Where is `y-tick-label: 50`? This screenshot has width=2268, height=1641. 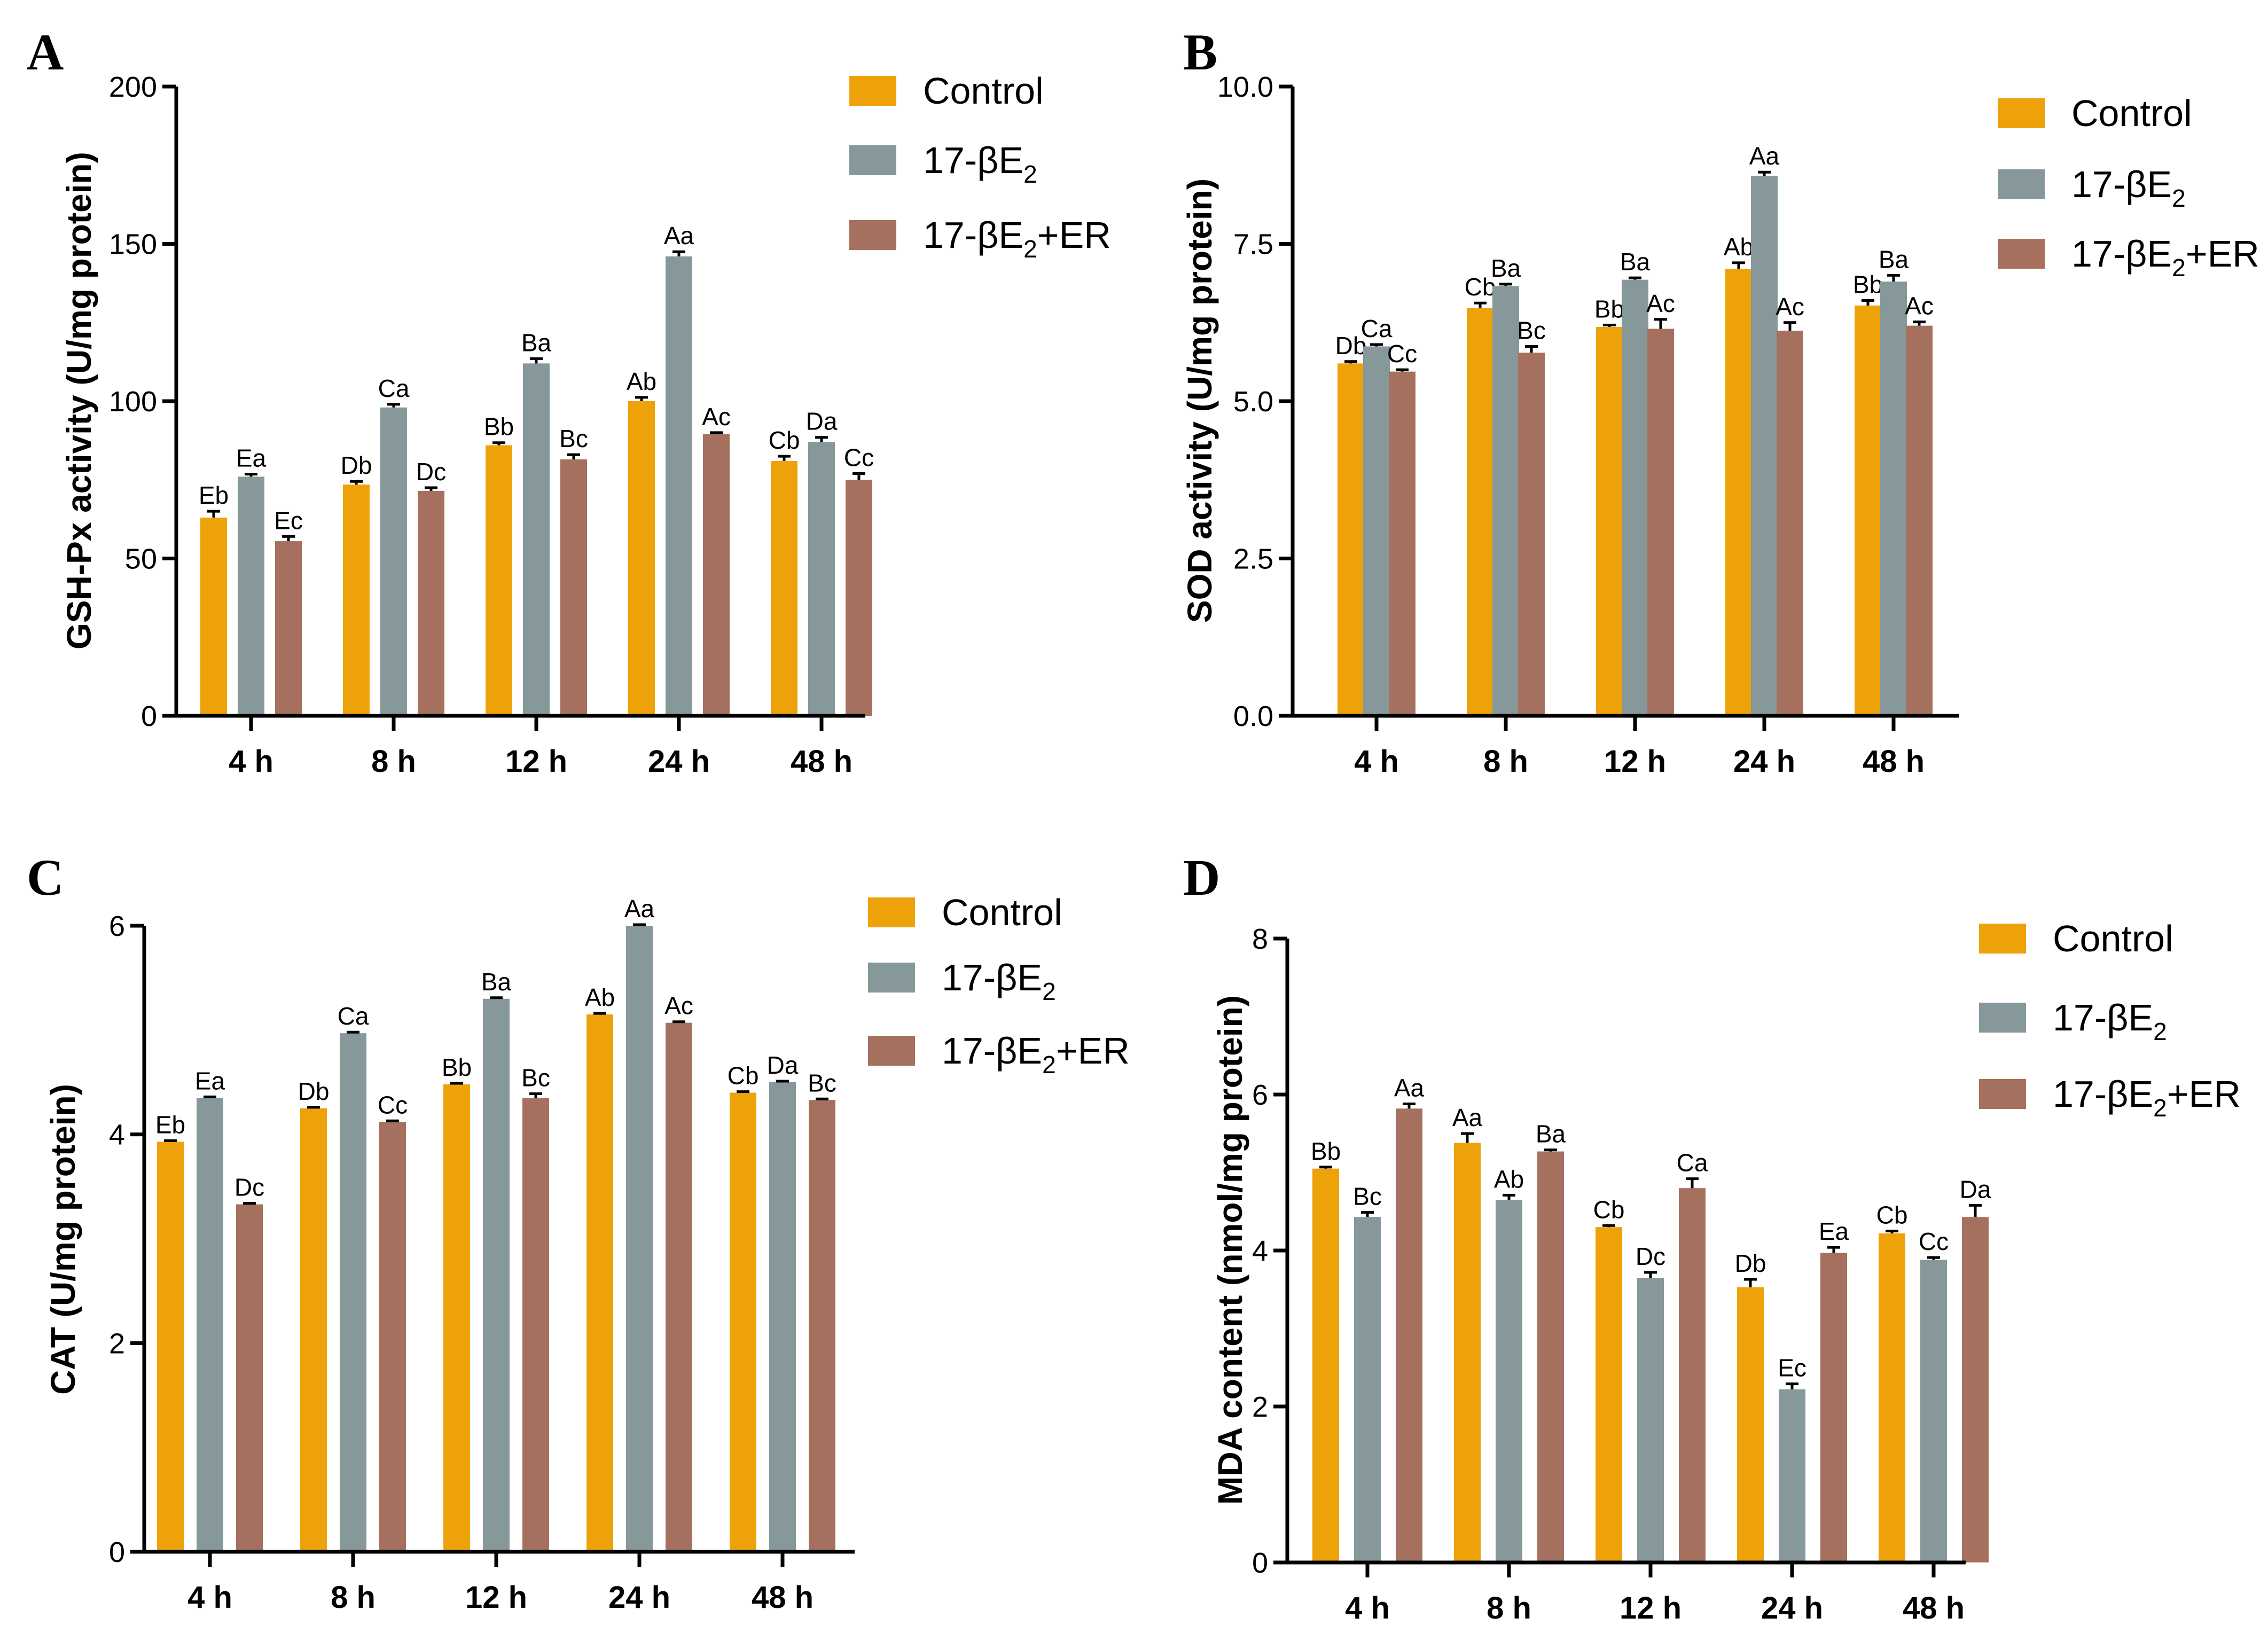 y-tick-label: 50 is located at coordinates (141, 559).